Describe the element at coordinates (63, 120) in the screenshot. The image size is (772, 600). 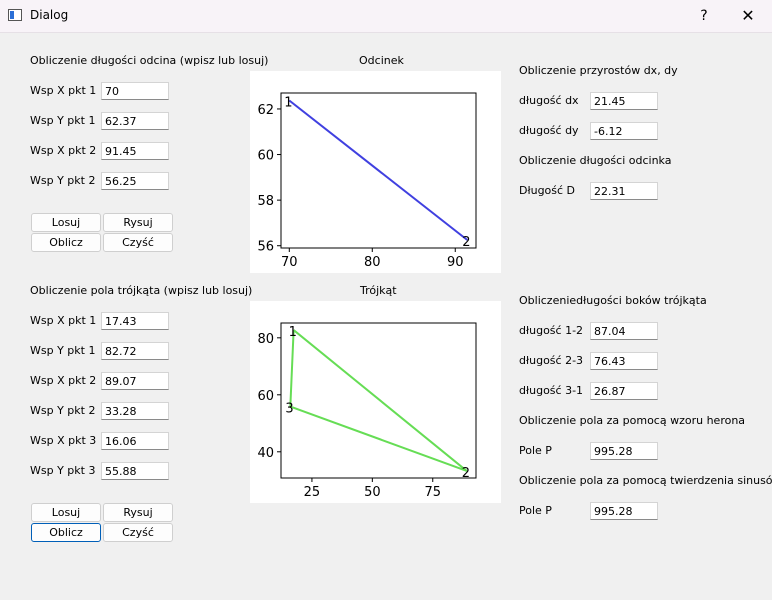
I see `segment-y1-label: Wsp Y pkt 1` at that location.